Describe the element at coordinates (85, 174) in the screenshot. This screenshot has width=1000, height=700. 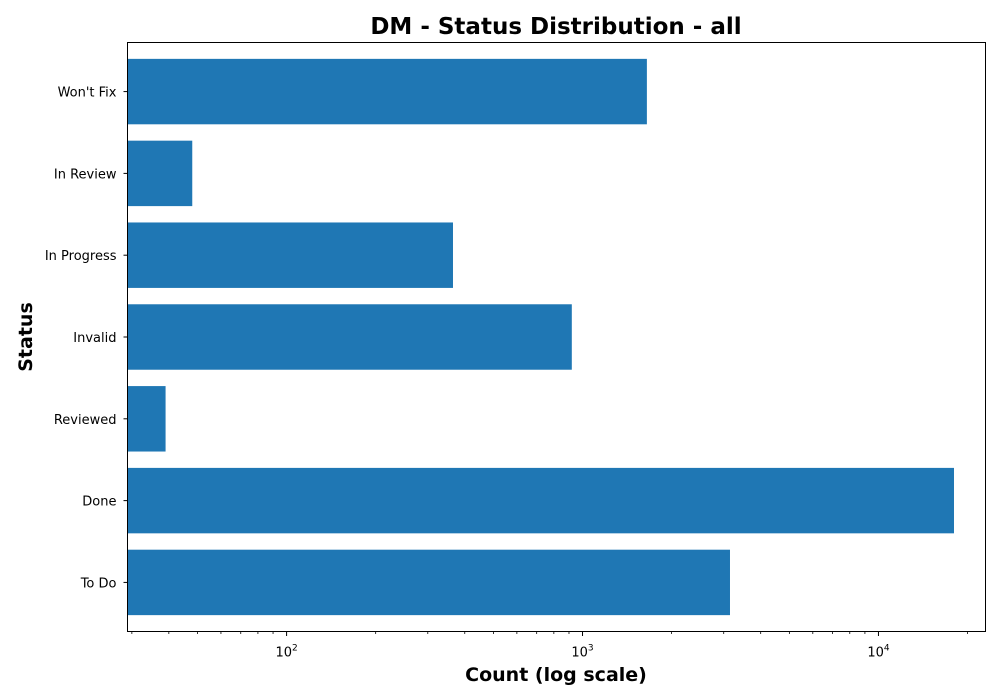
I see `y-tick-label-in-review: In Review` at that location.